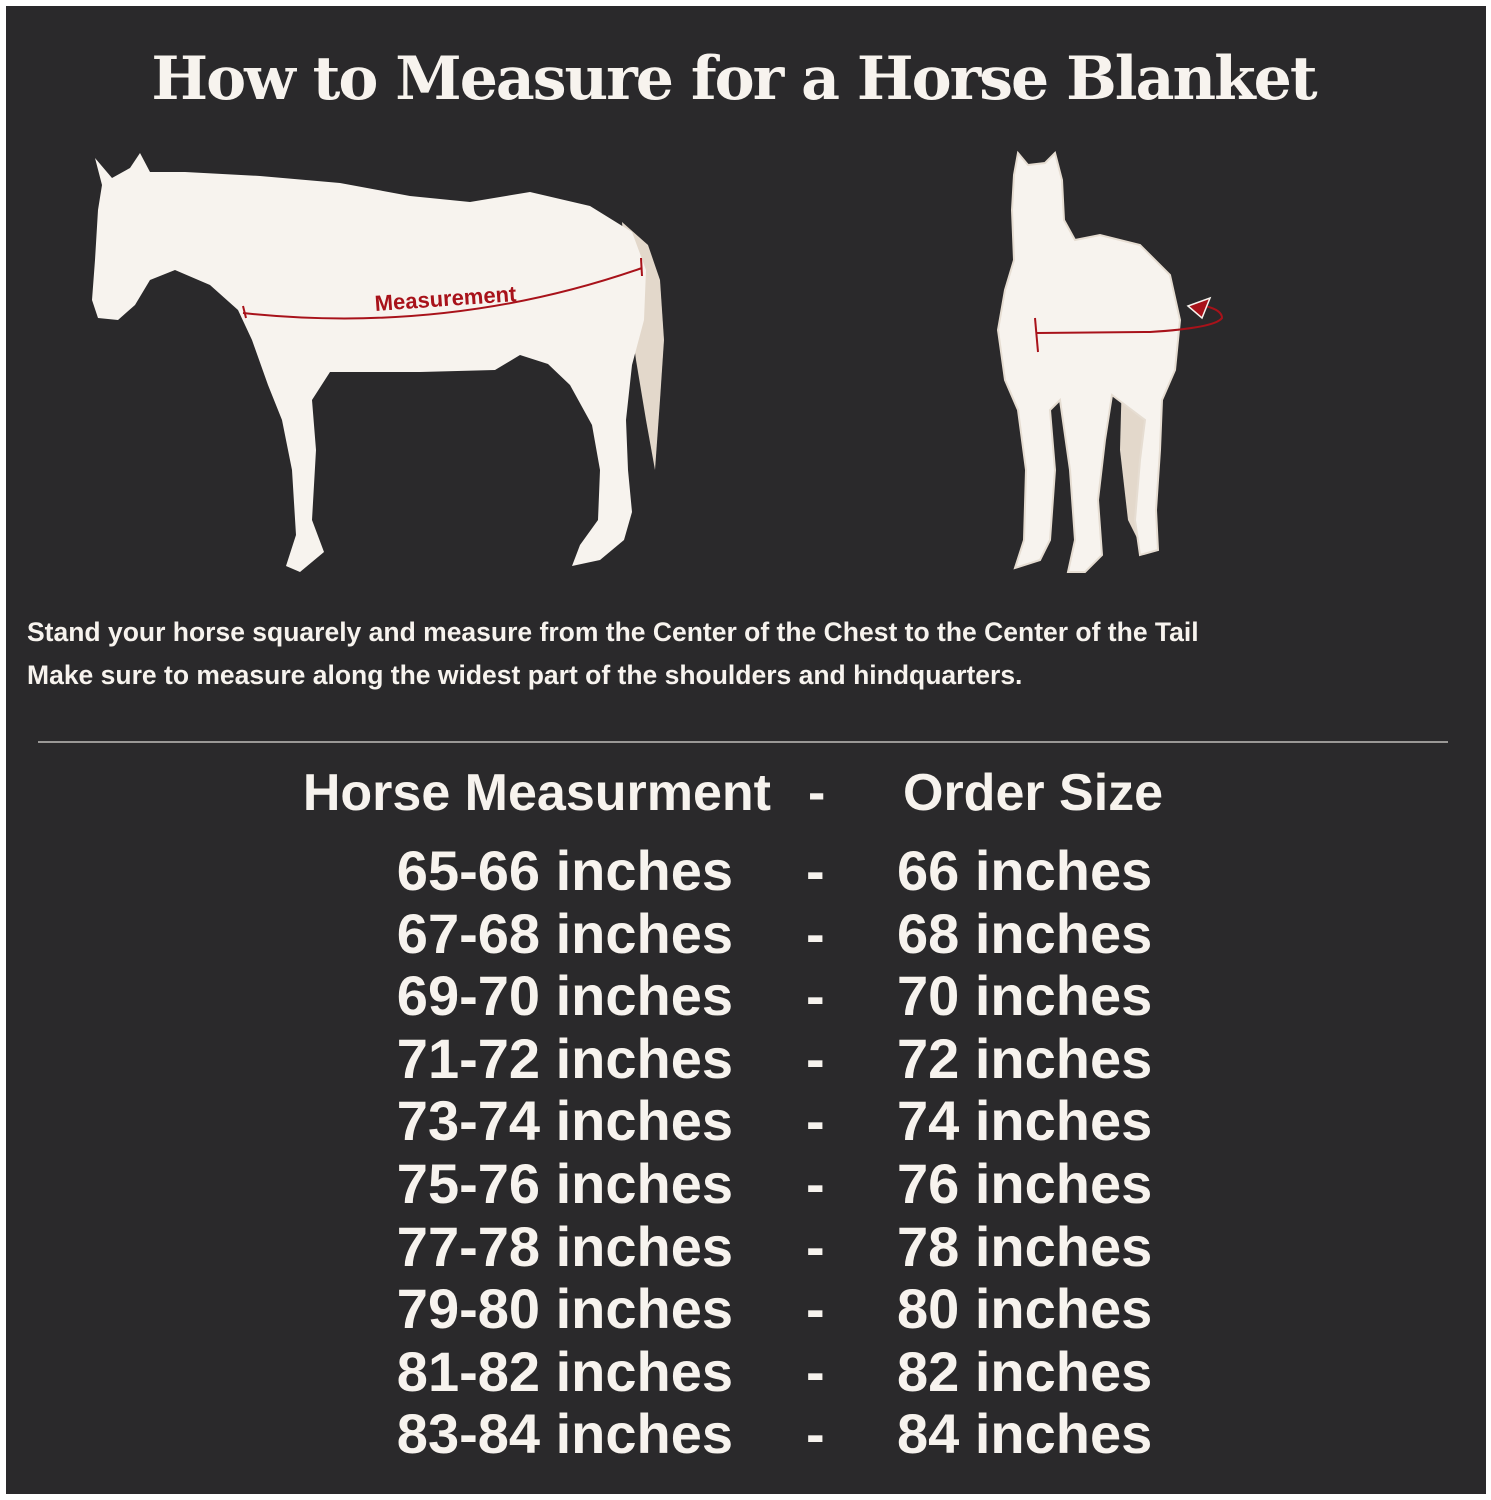 The width and height of the screenshot is (1491, 1500). Describe the element at coordinates (564, 1183) in the screenshot. I see `measurement-cell: 75-76 inches` at that location.